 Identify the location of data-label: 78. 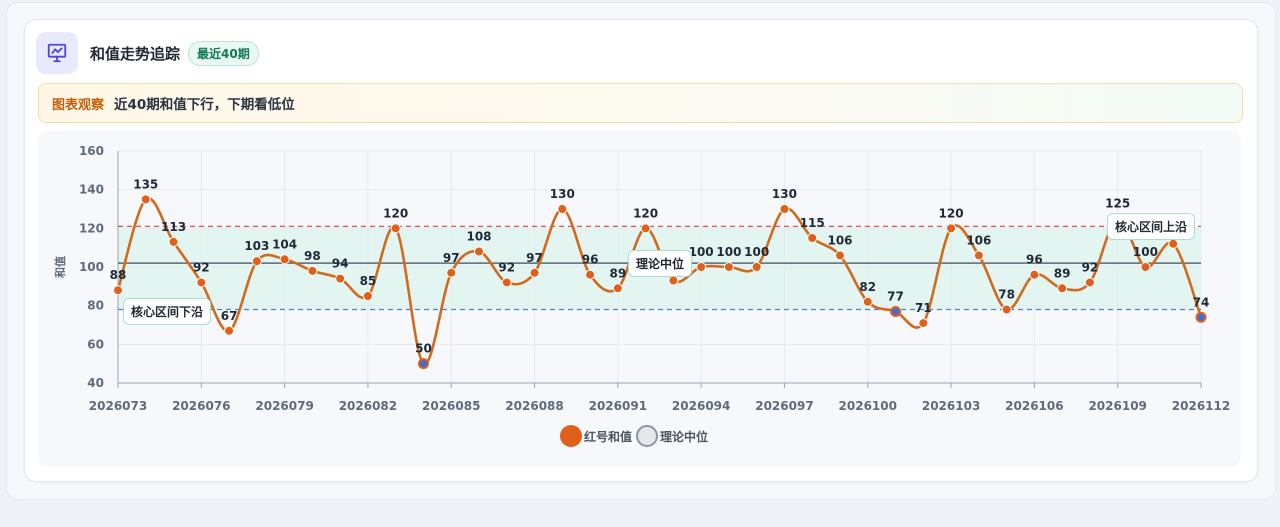
(1006, 295).